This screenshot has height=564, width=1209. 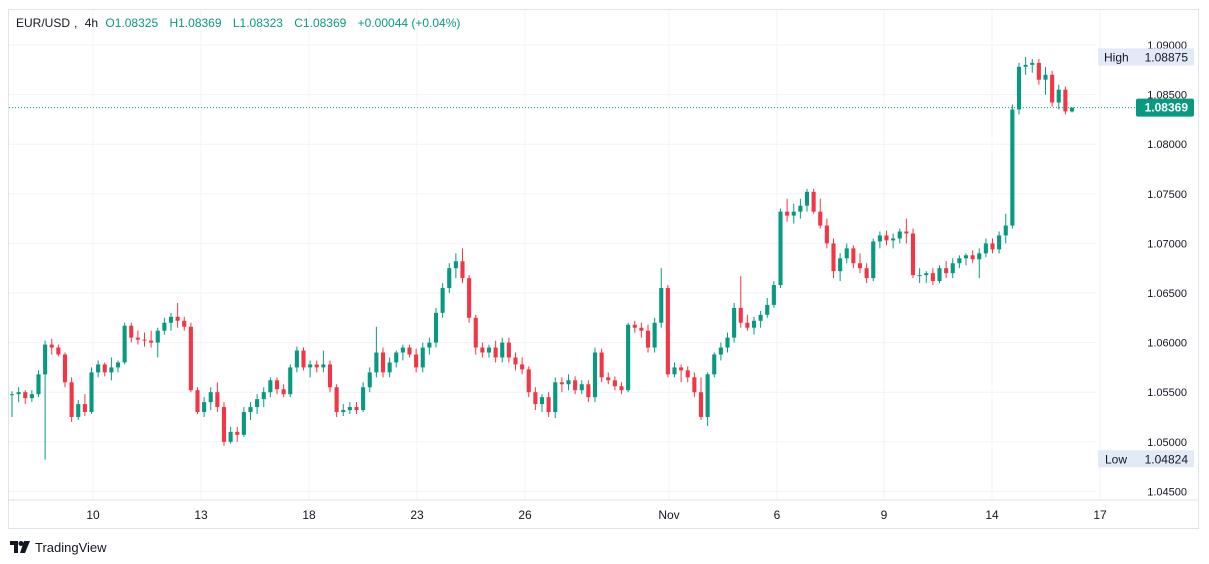 I want to click on tradingview-brand: TradingView, so click(x=58, y=547).